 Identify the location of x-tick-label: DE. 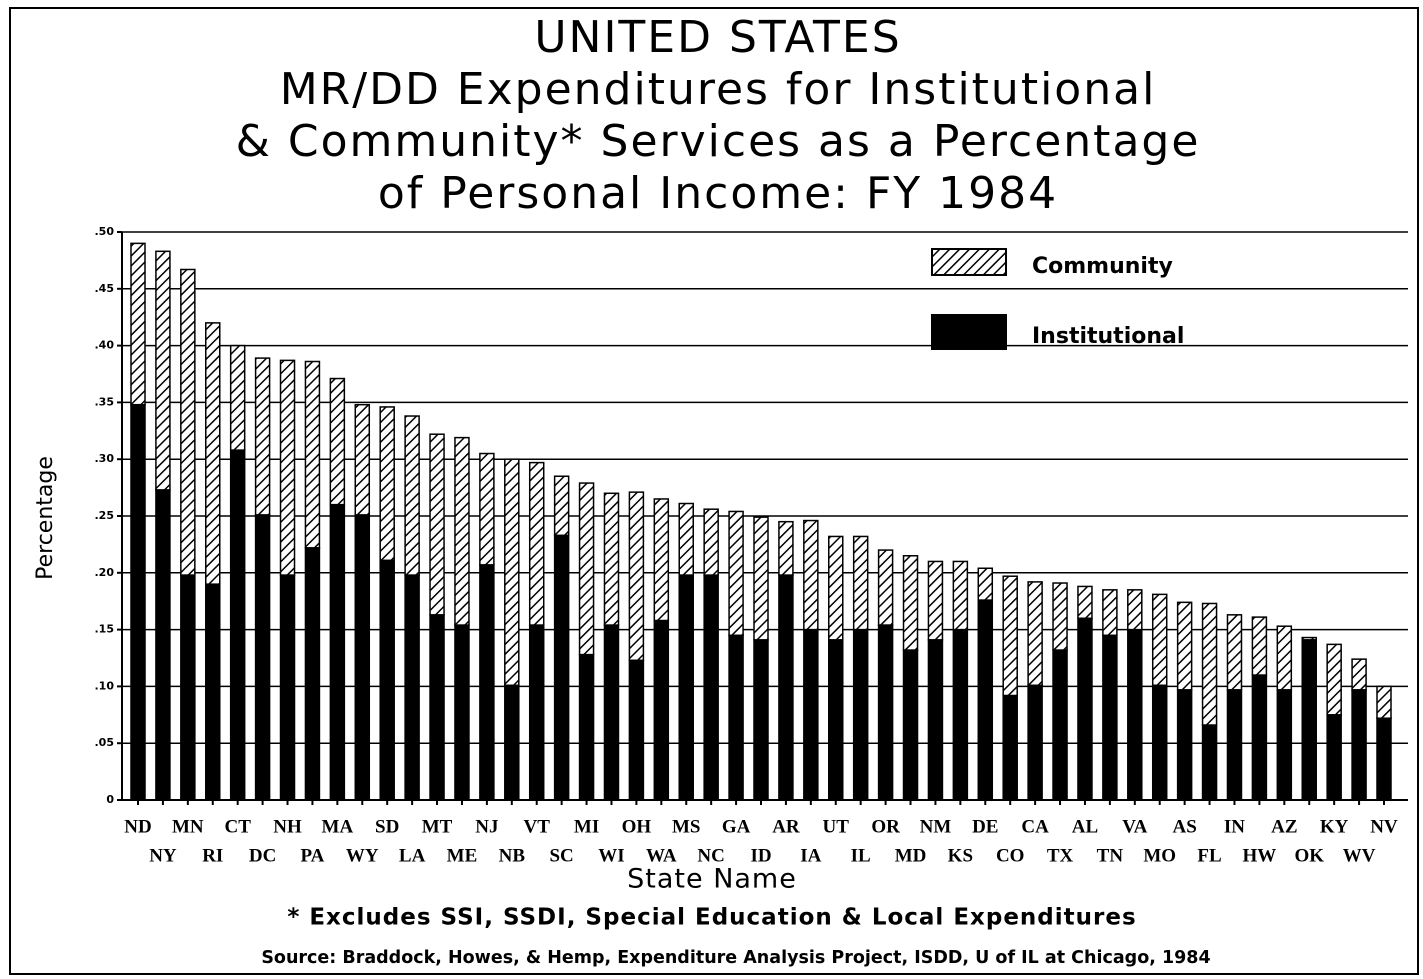
(985, 826).